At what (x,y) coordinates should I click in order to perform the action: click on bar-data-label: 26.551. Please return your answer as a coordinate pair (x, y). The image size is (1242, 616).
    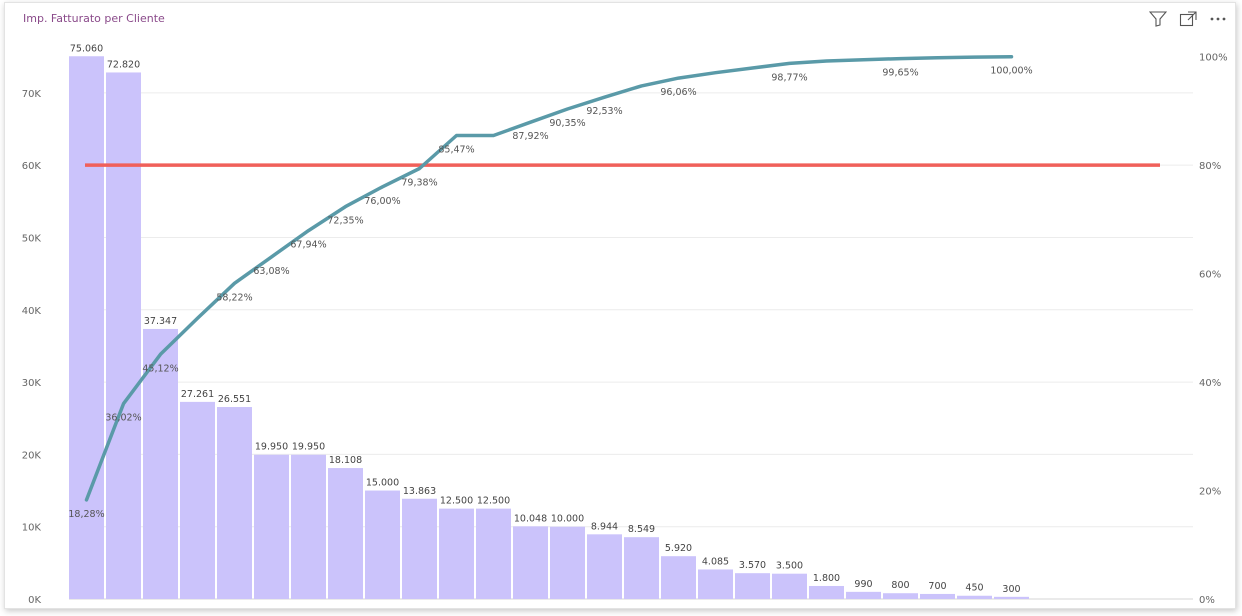
    Looking at the image, I should click on (234, 399).